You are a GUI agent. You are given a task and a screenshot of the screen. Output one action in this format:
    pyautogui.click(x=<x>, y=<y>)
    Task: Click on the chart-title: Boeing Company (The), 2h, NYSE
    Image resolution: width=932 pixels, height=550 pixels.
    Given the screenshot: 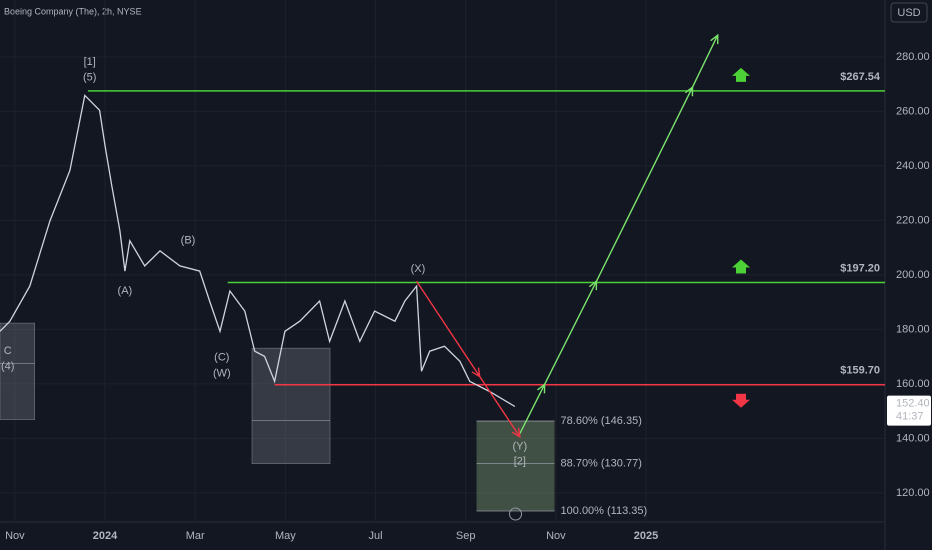 What is the action you would take?
    pyautogui.click(x=73, y=11)
    